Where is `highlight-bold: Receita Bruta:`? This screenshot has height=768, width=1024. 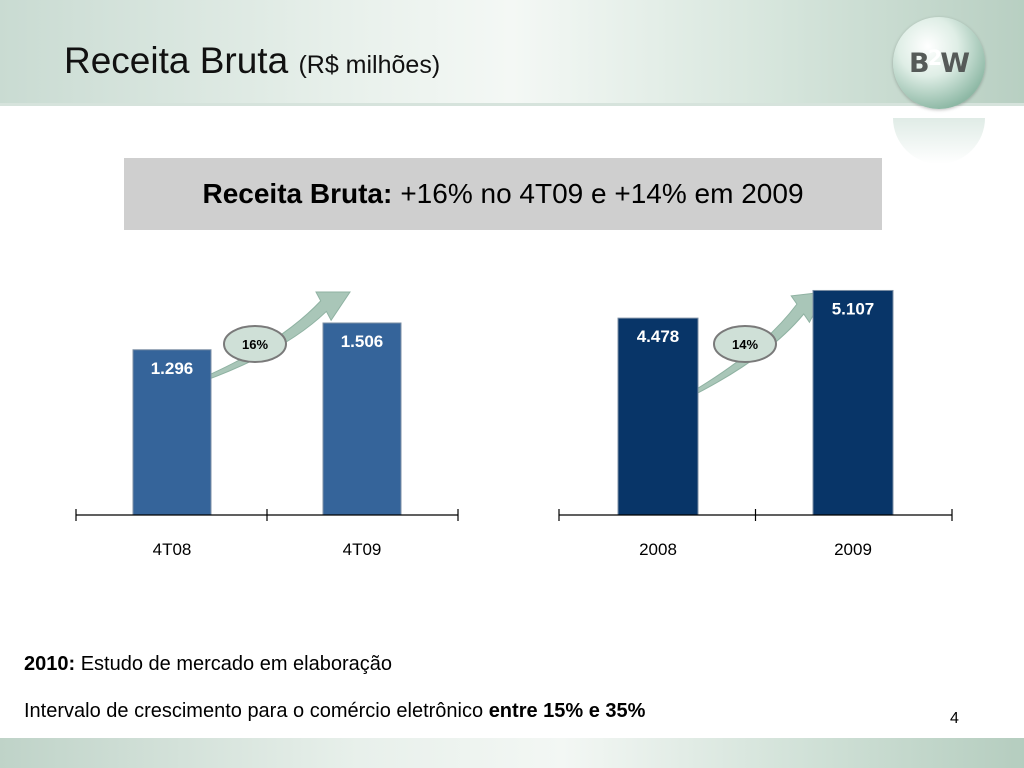
highlight-bold: Receita Bruta: is located at coordinates (297, 193).